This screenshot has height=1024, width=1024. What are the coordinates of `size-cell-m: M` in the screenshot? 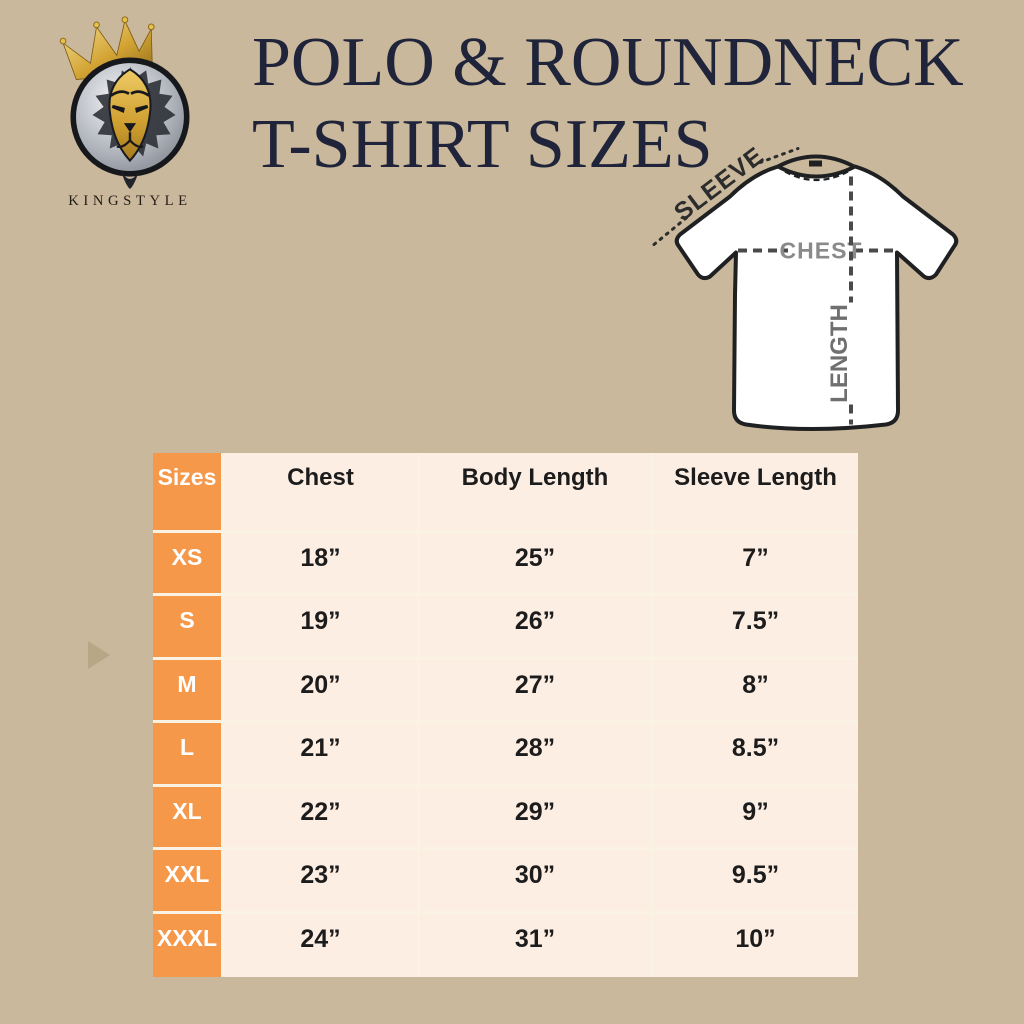 It's located at (188, 691).